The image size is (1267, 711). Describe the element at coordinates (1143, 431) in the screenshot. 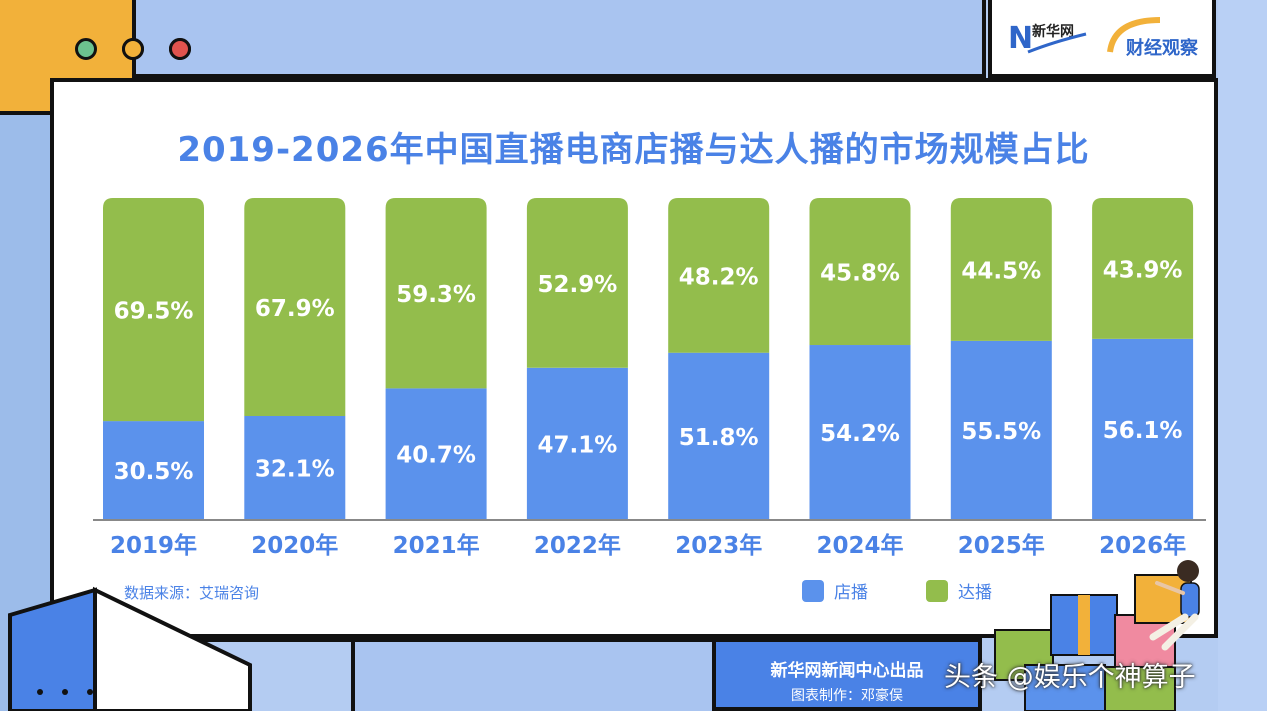

I see `data-label-store-7: 56.1%` at that location.